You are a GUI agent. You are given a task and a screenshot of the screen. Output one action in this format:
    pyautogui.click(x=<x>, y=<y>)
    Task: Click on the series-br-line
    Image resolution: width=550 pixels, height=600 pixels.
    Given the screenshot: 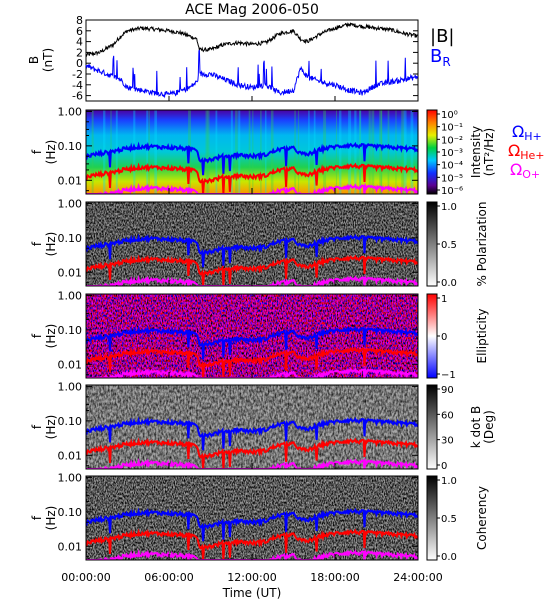 What is the action you would take?
    pyautogui.click(x=251, y=74)
    